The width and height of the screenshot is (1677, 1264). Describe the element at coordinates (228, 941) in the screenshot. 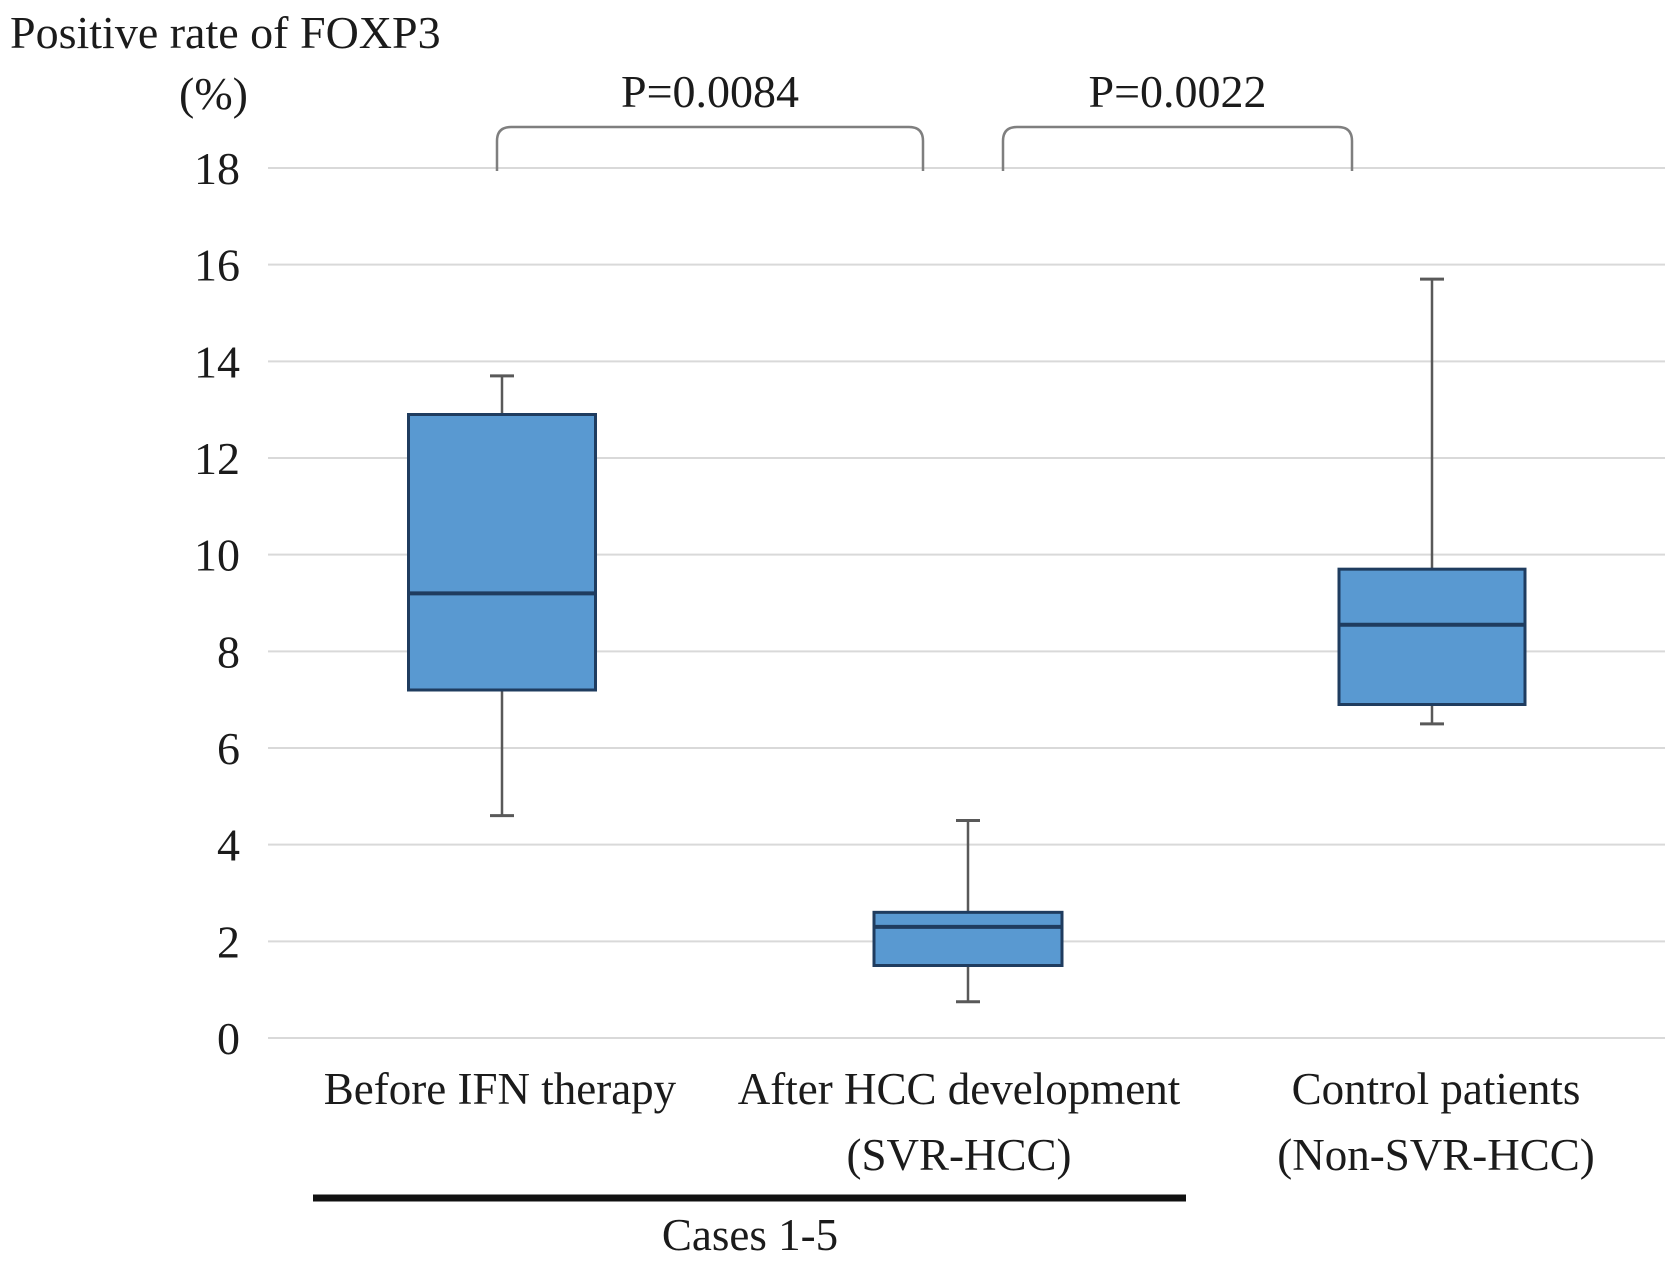

I see `y-tick-label: 2` at that location.